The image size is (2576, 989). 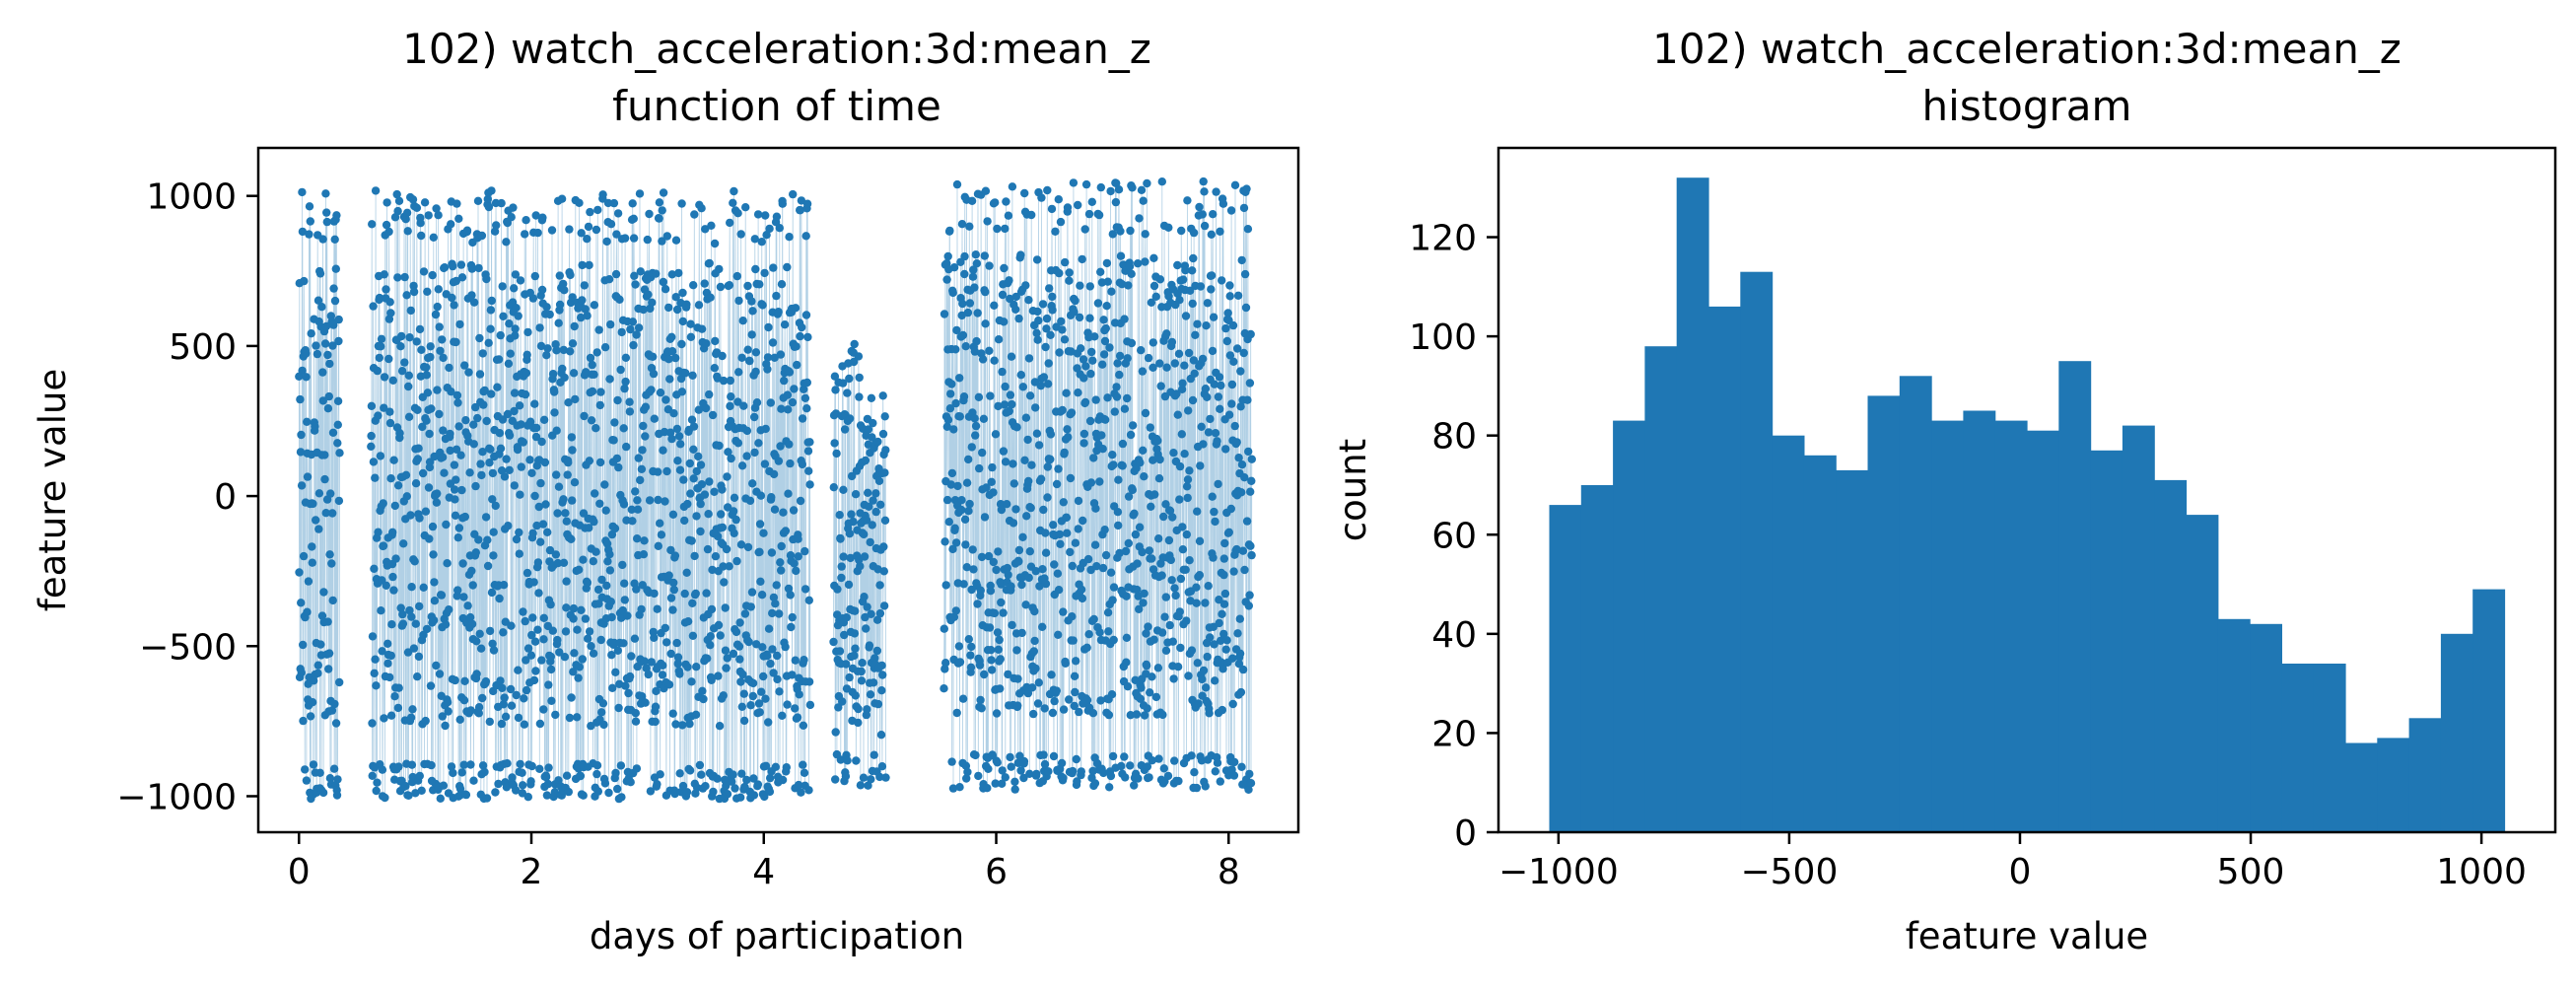 What do you see at coordinates (2251, 872) in the screenshot?
I see `x-tick-label: 500` at bounding box center [2251, 872].